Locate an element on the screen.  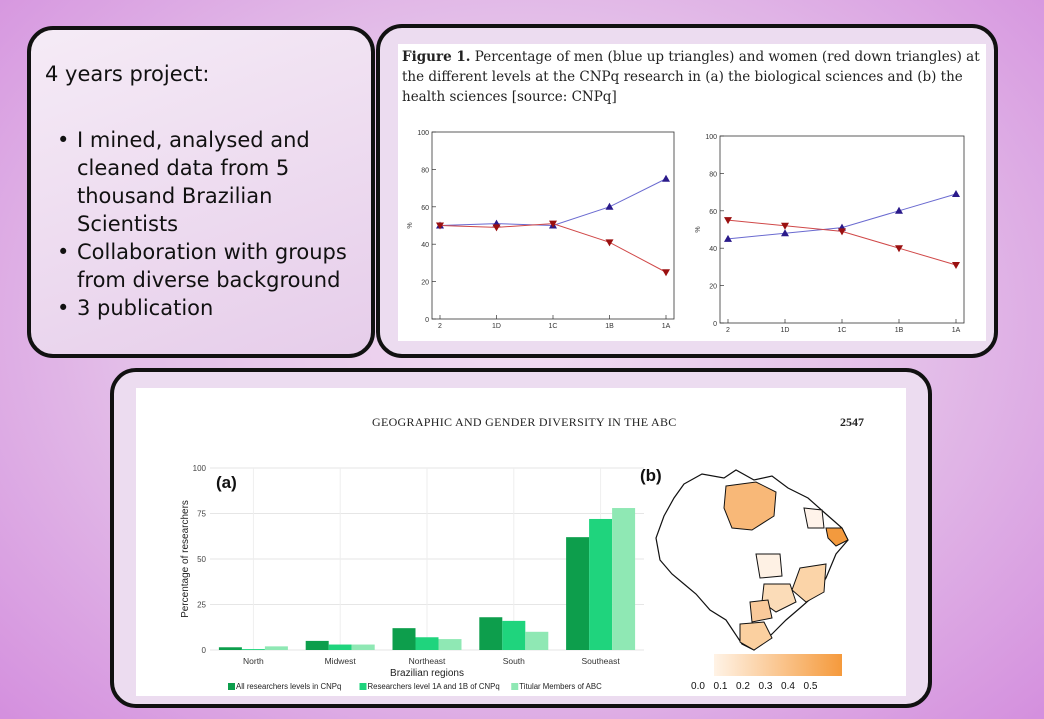
scale-label: 0.2 is located at coordinates (743, 686).